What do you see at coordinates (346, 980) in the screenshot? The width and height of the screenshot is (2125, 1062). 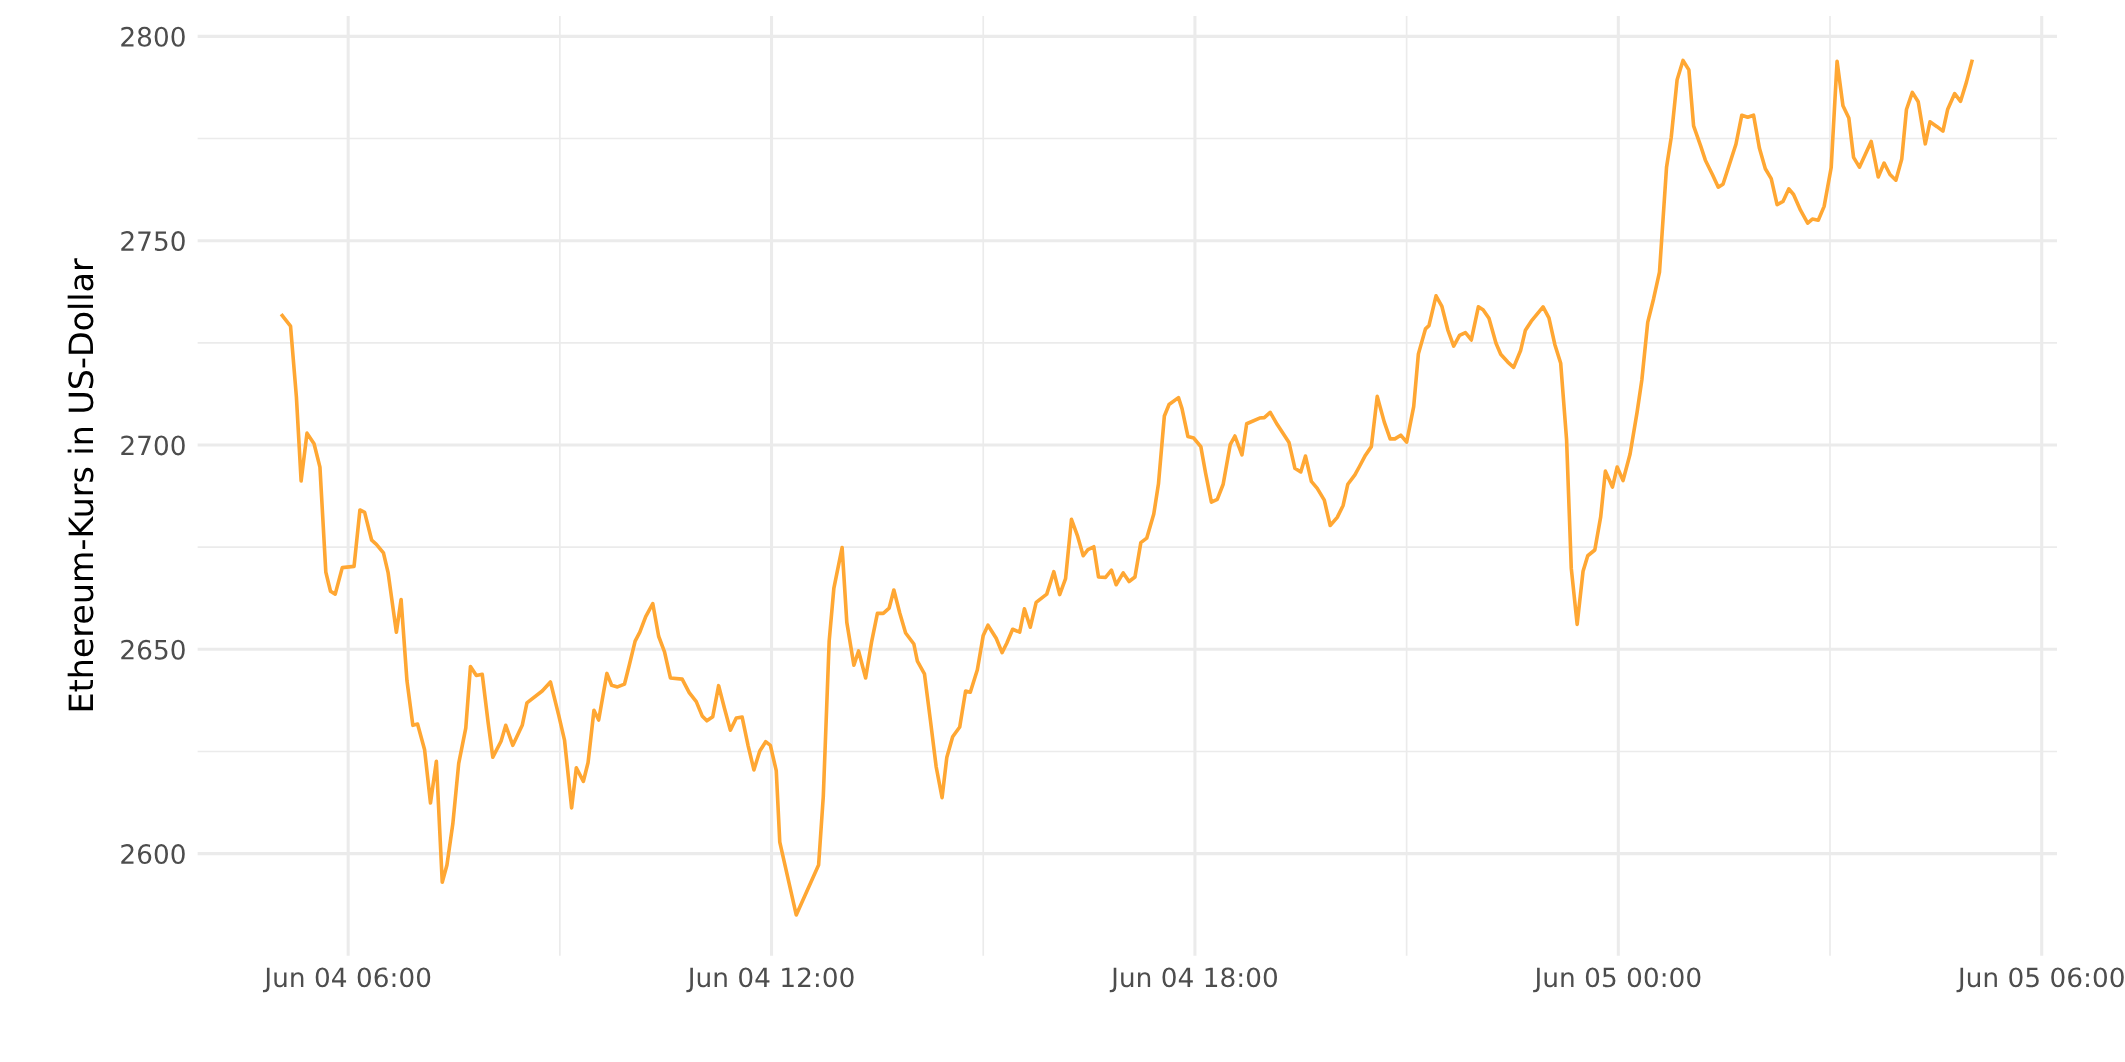 I see `x-tick-label: Jun 04 06:00` at bounding box center [346, 980].